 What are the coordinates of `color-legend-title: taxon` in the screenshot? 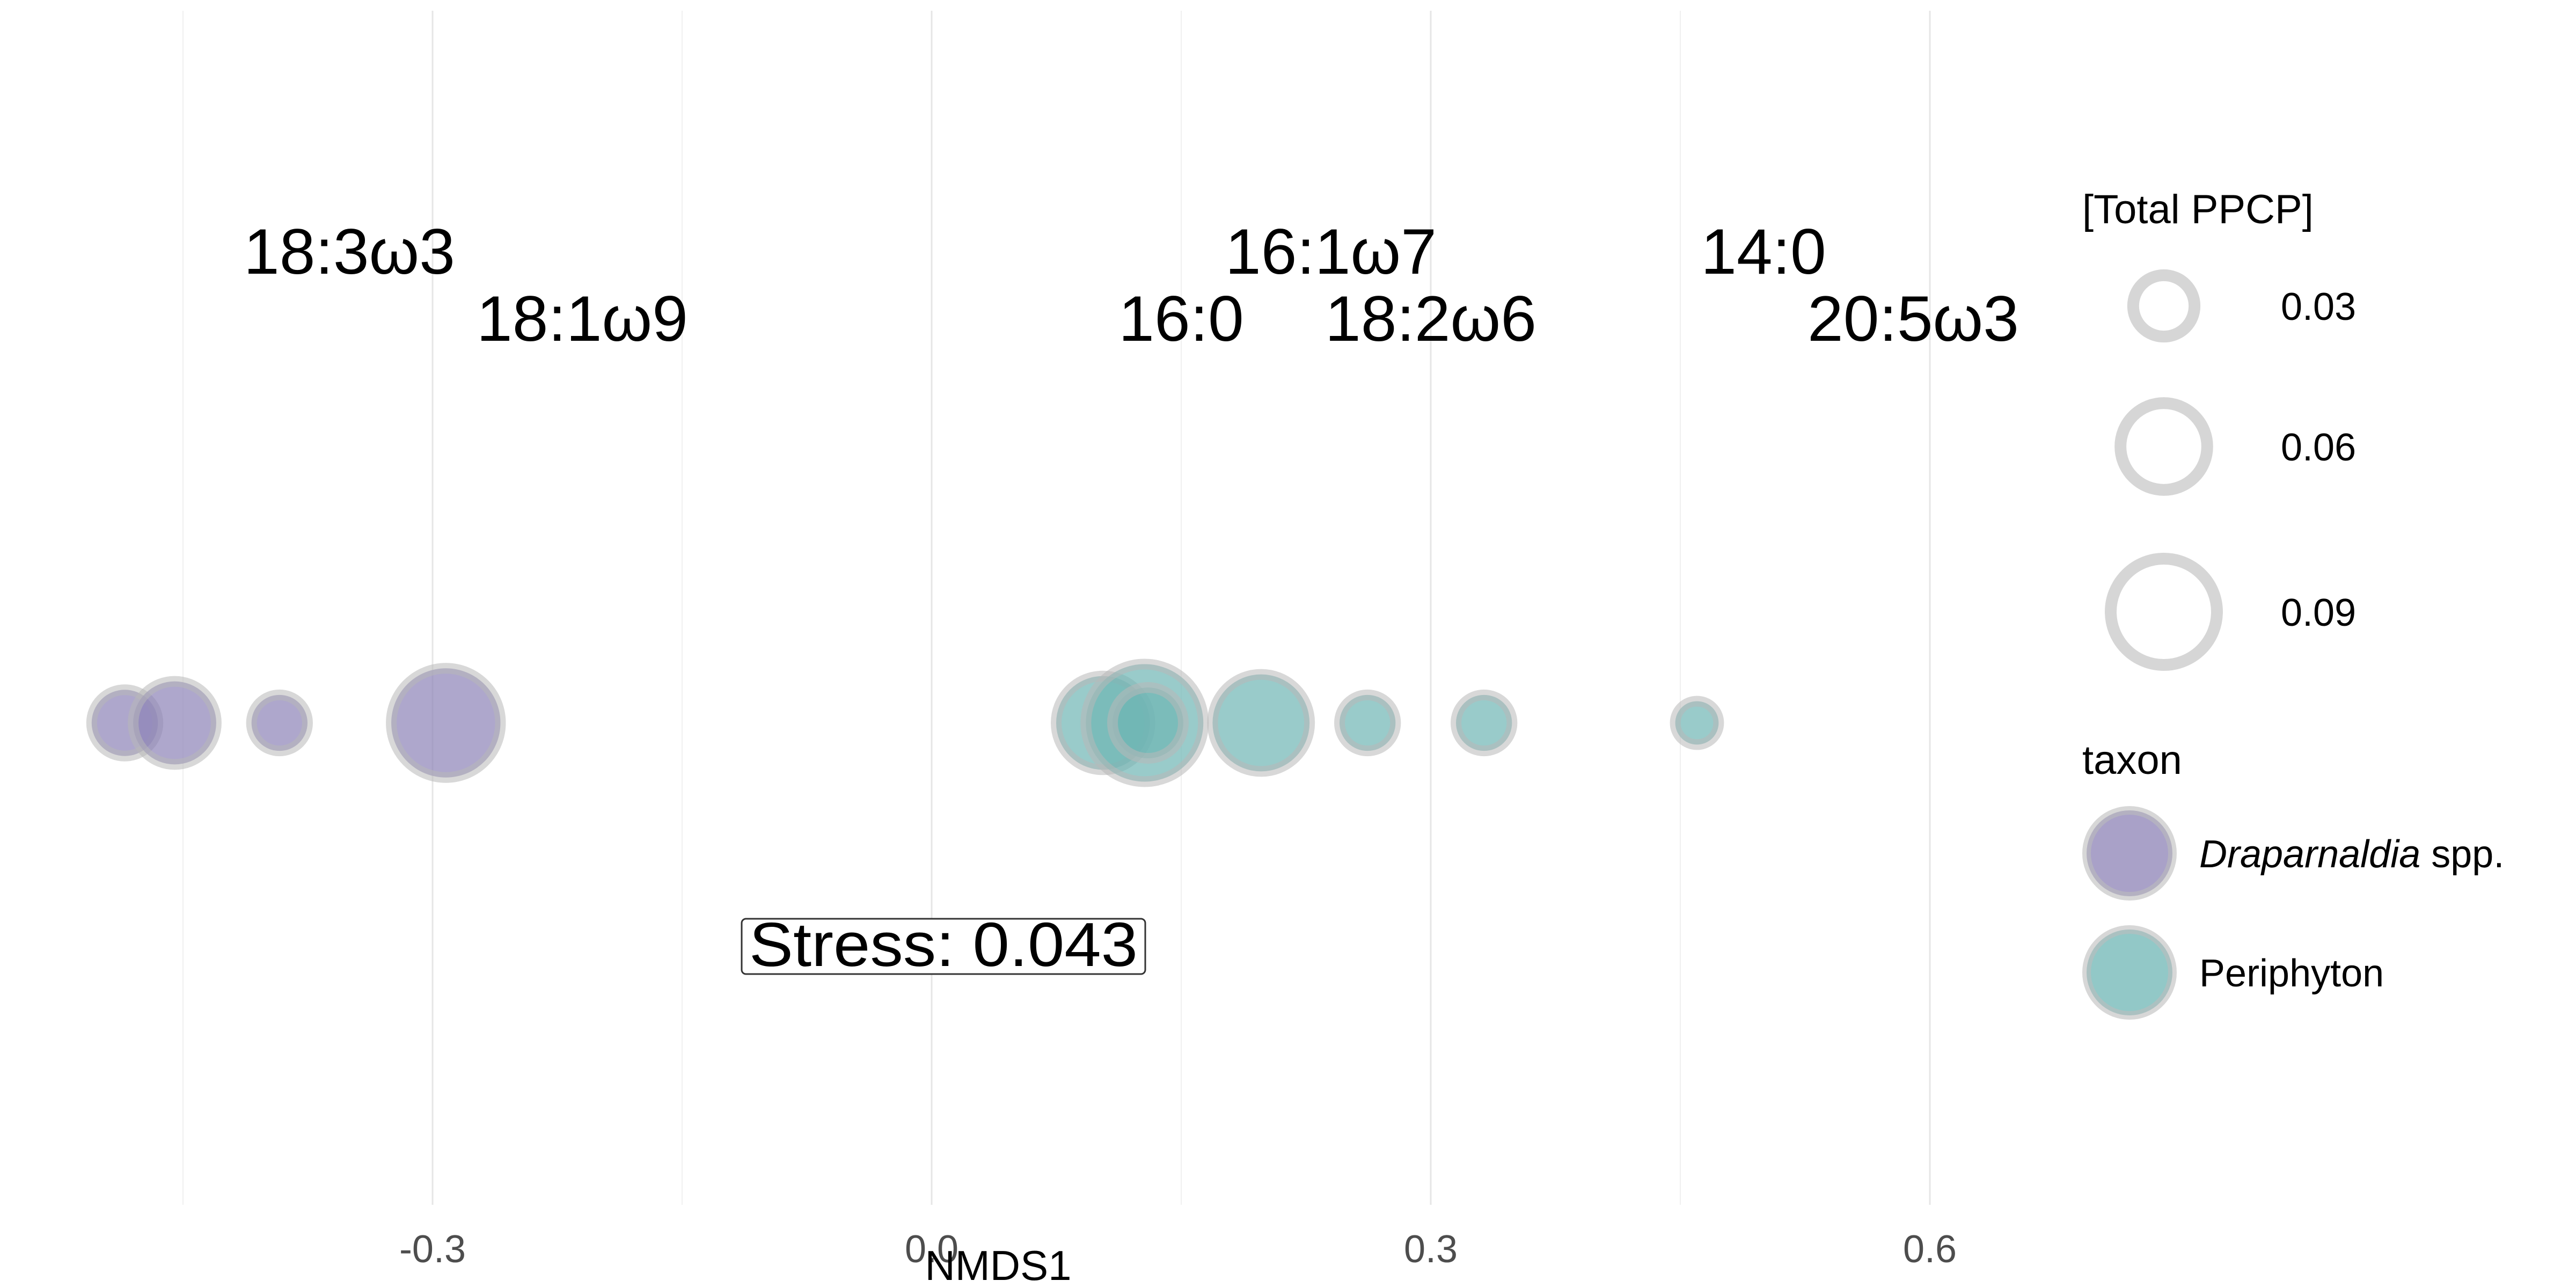 It's located at (2132, 760).